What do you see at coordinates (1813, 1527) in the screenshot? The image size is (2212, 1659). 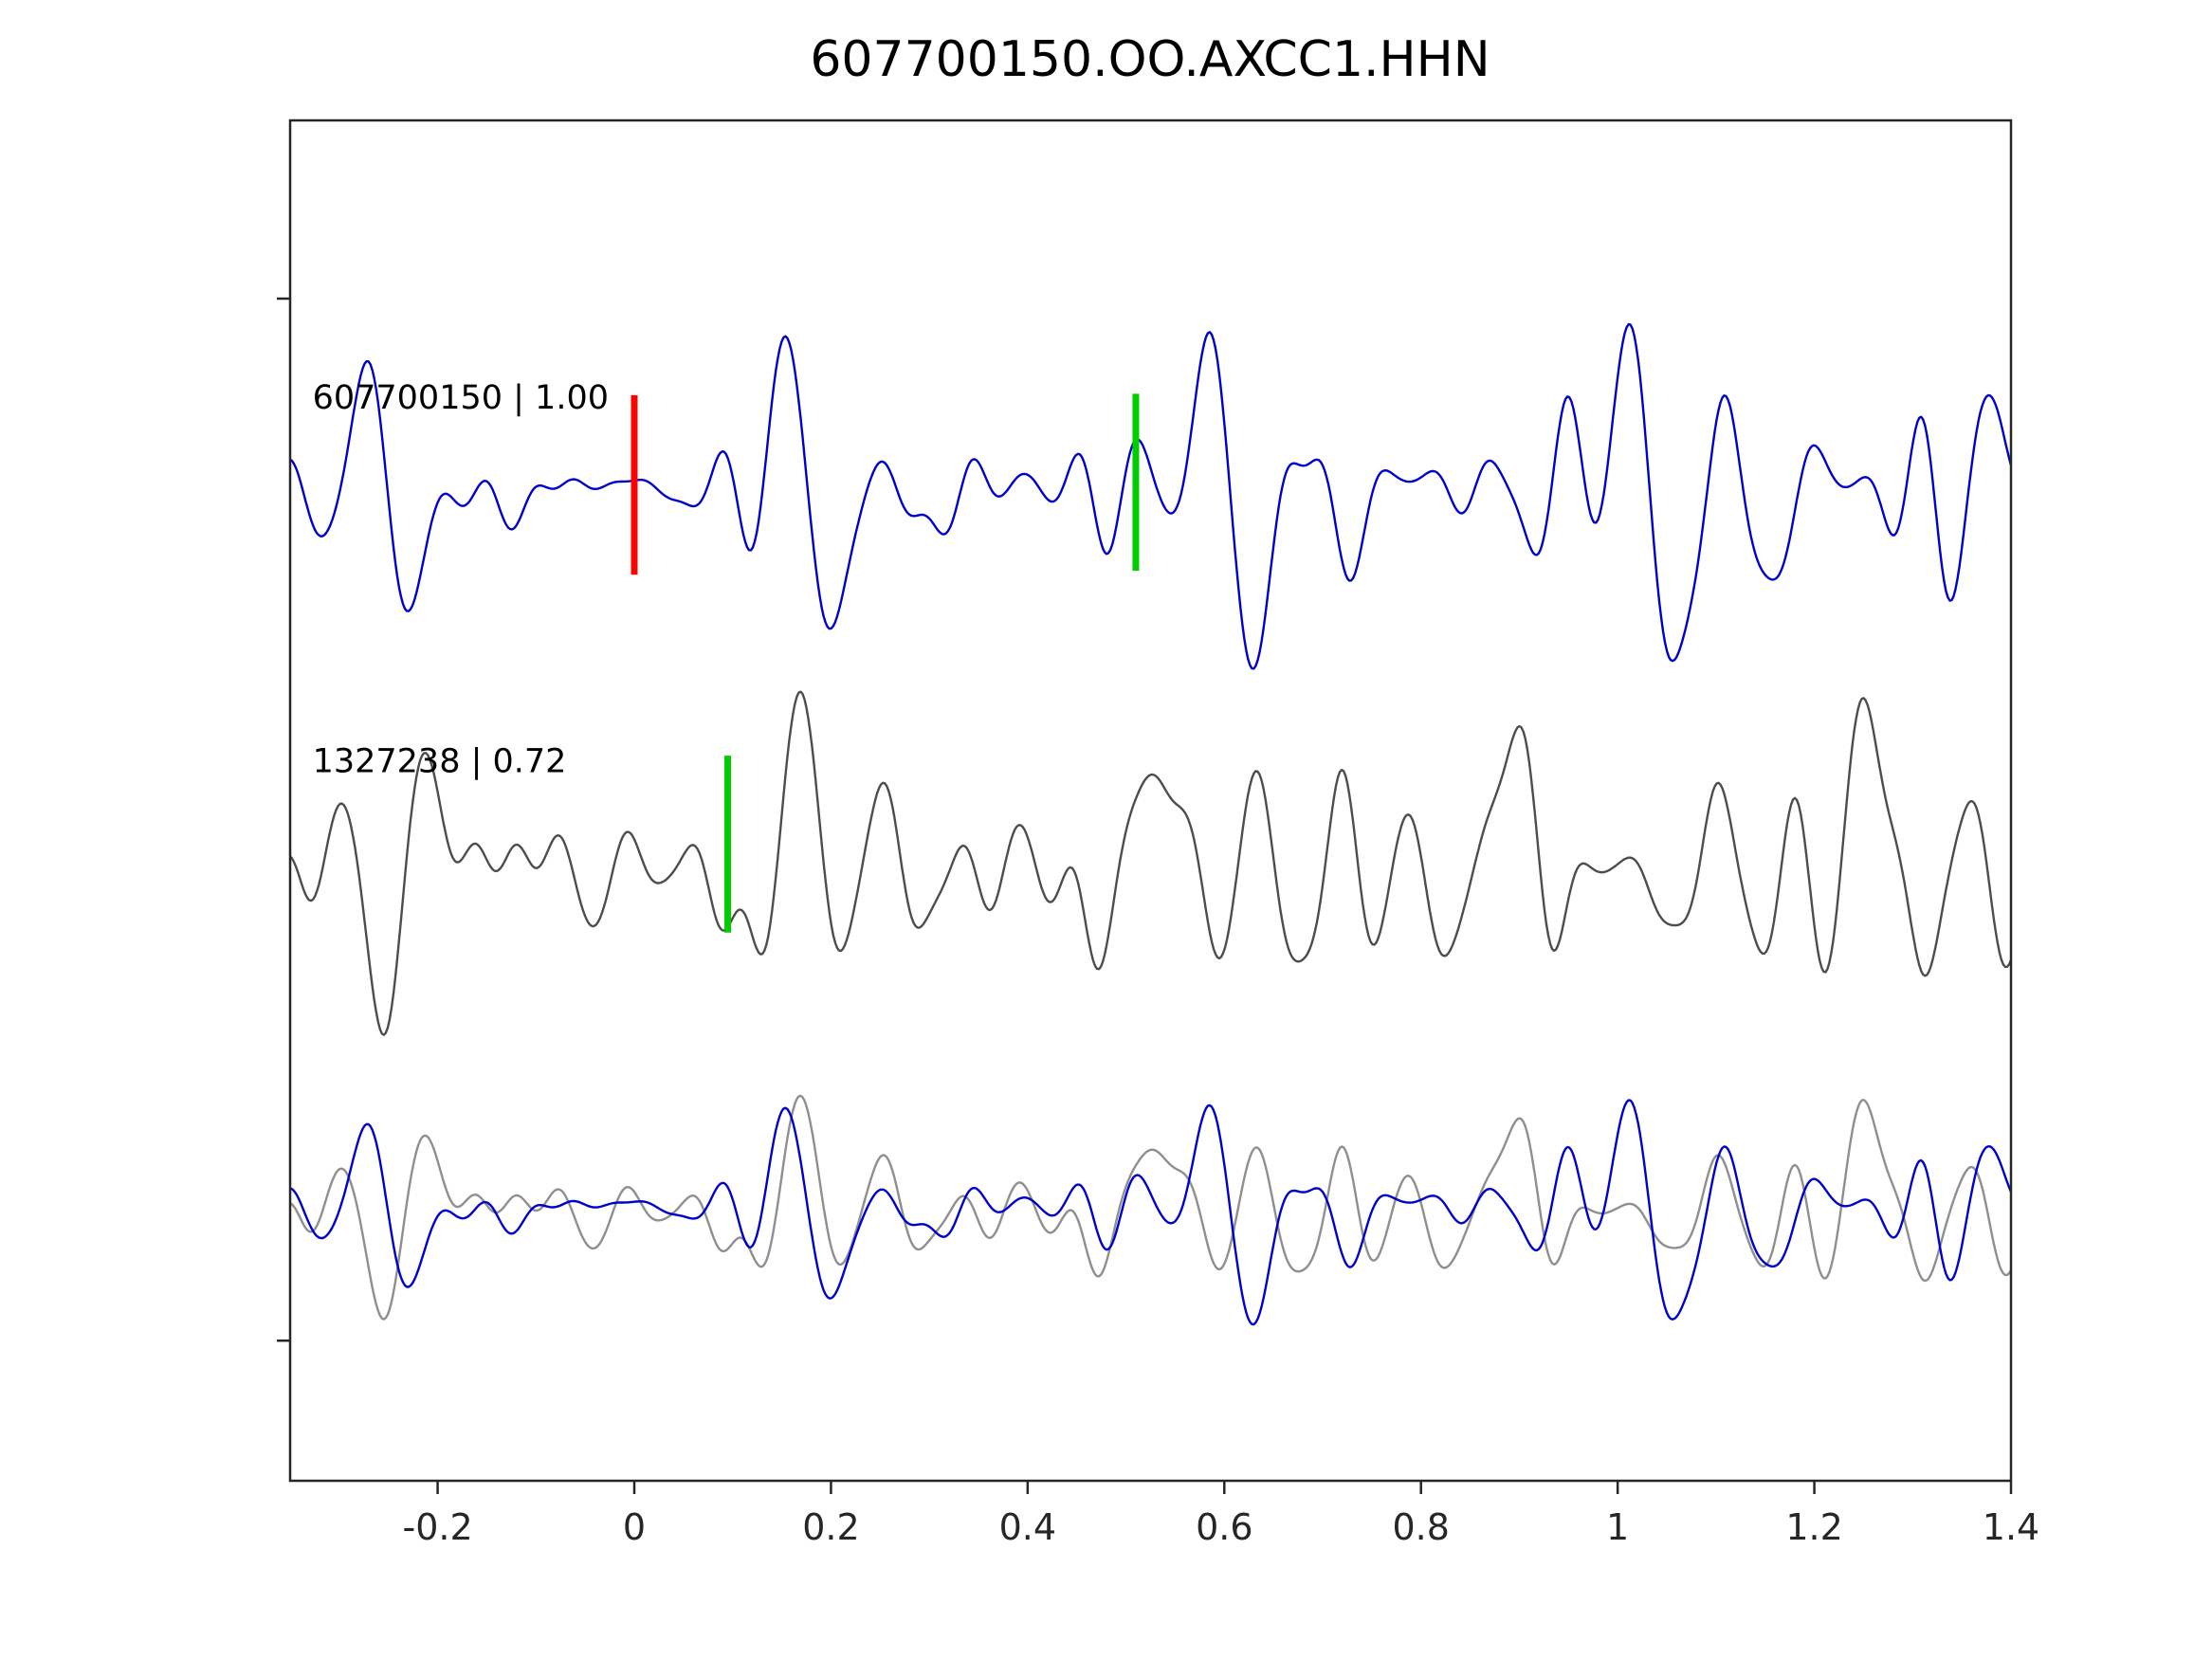 I see `x-tick-label-7: 1.2` at bounding box center [1813, 1527].